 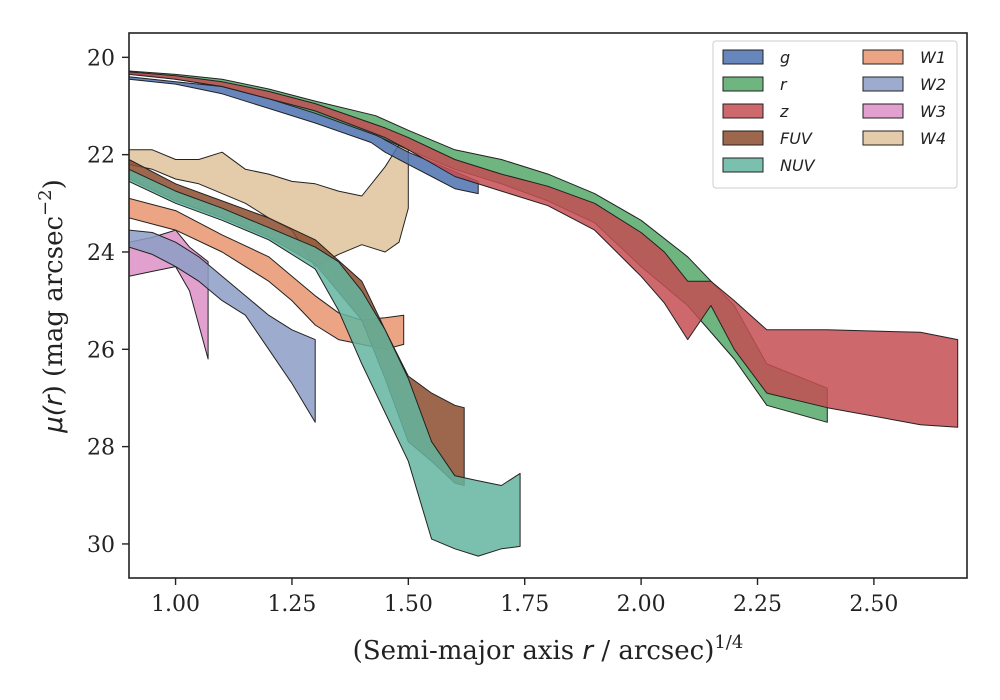 What do you see at coordinates (641, 604) in the screenshot?
I see `x-tick-label: 2.00` at bounding box center [641, 604].